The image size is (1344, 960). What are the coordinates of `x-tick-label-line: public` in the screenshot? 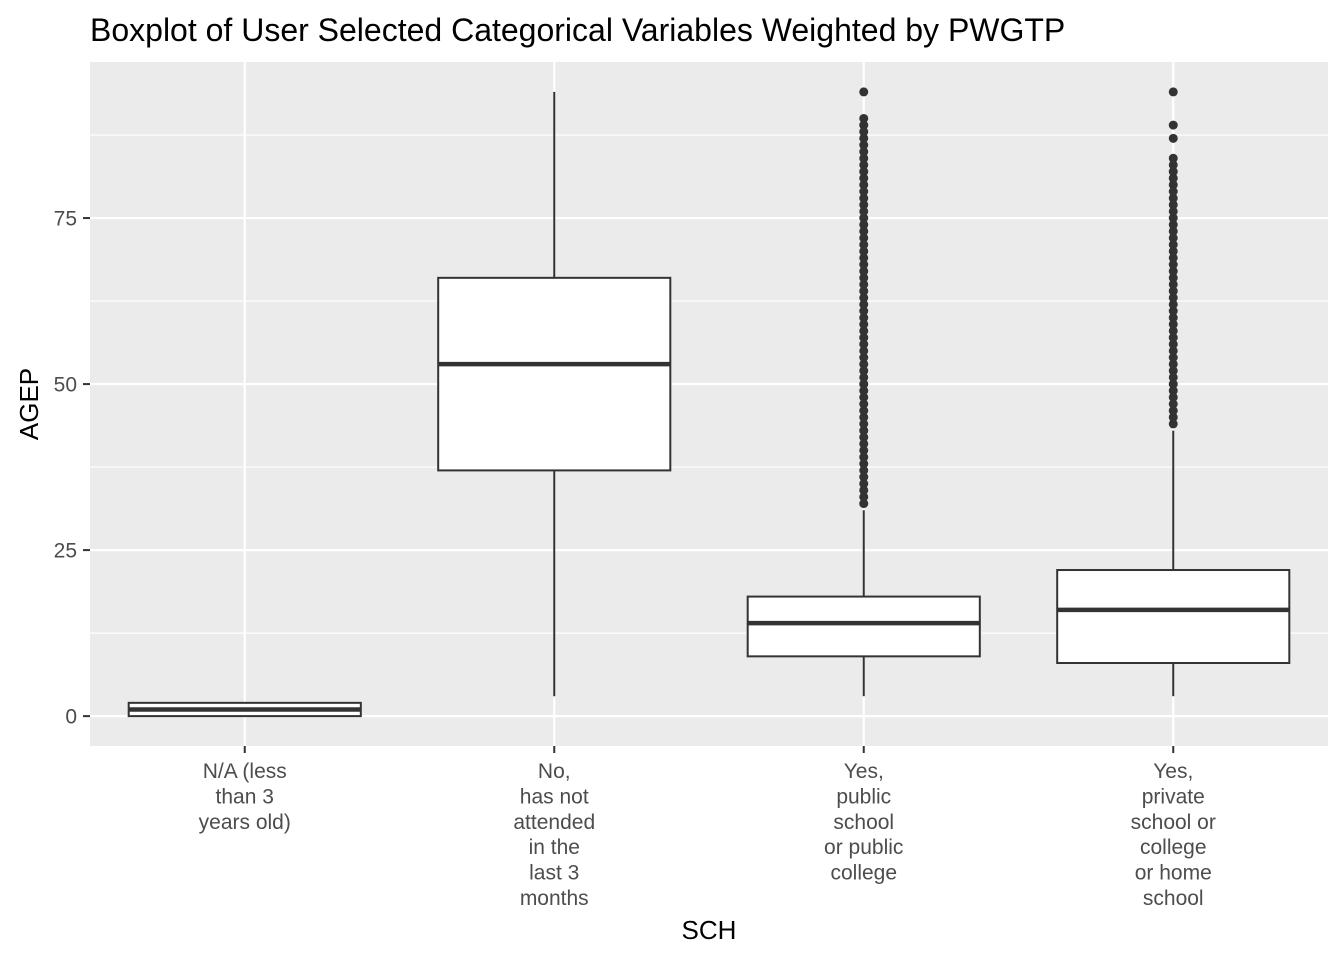 It's located at (863, 796).